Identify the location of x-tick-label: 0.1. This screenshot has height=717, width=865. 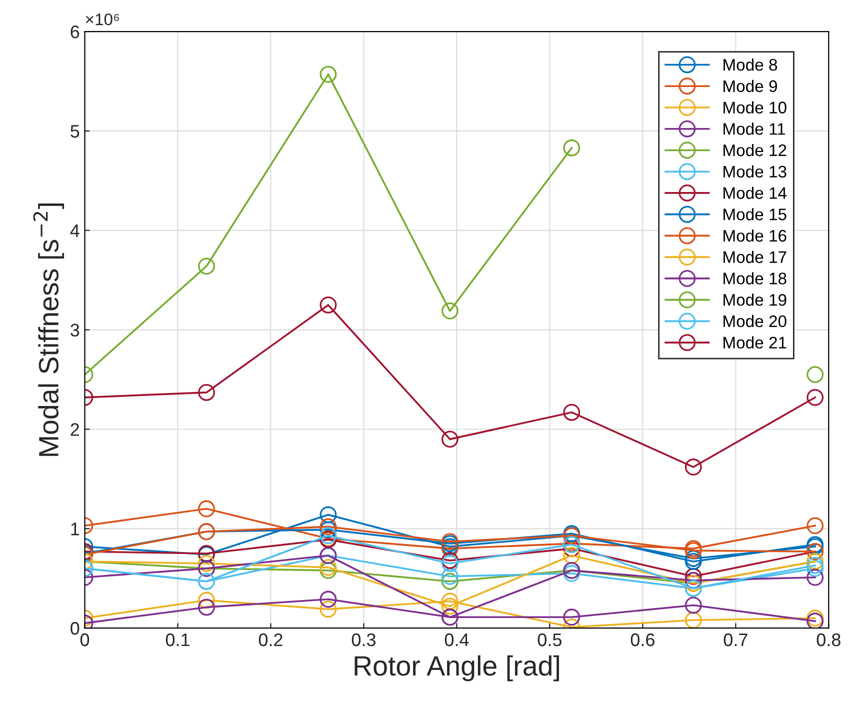
(178, 639).